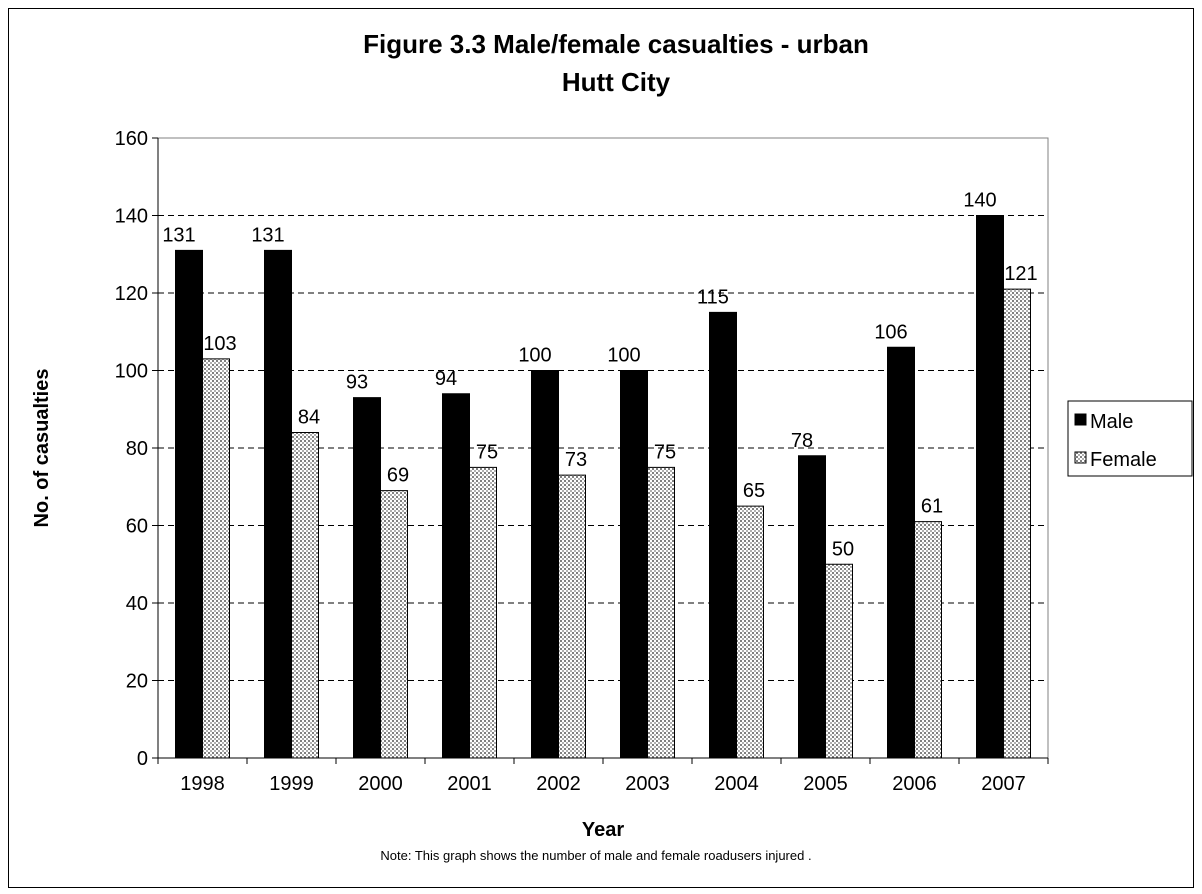 The width and height of the screenshot is (1202, 894). Describe the element at coordinates (576, 460) in the screenshot. I see `data-label-female: 73` at that location.